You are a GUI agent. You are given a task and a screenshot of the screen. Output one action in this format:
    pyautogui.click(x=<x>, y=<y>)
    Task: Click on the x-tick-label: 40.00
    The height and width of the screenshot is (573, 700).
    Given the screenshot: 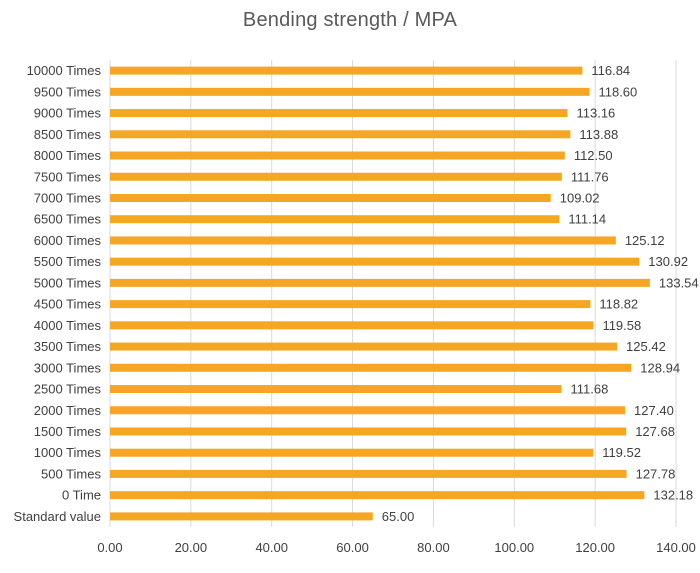 What is the action you would take?
    pyautogui.click(x=271, y=547)
    